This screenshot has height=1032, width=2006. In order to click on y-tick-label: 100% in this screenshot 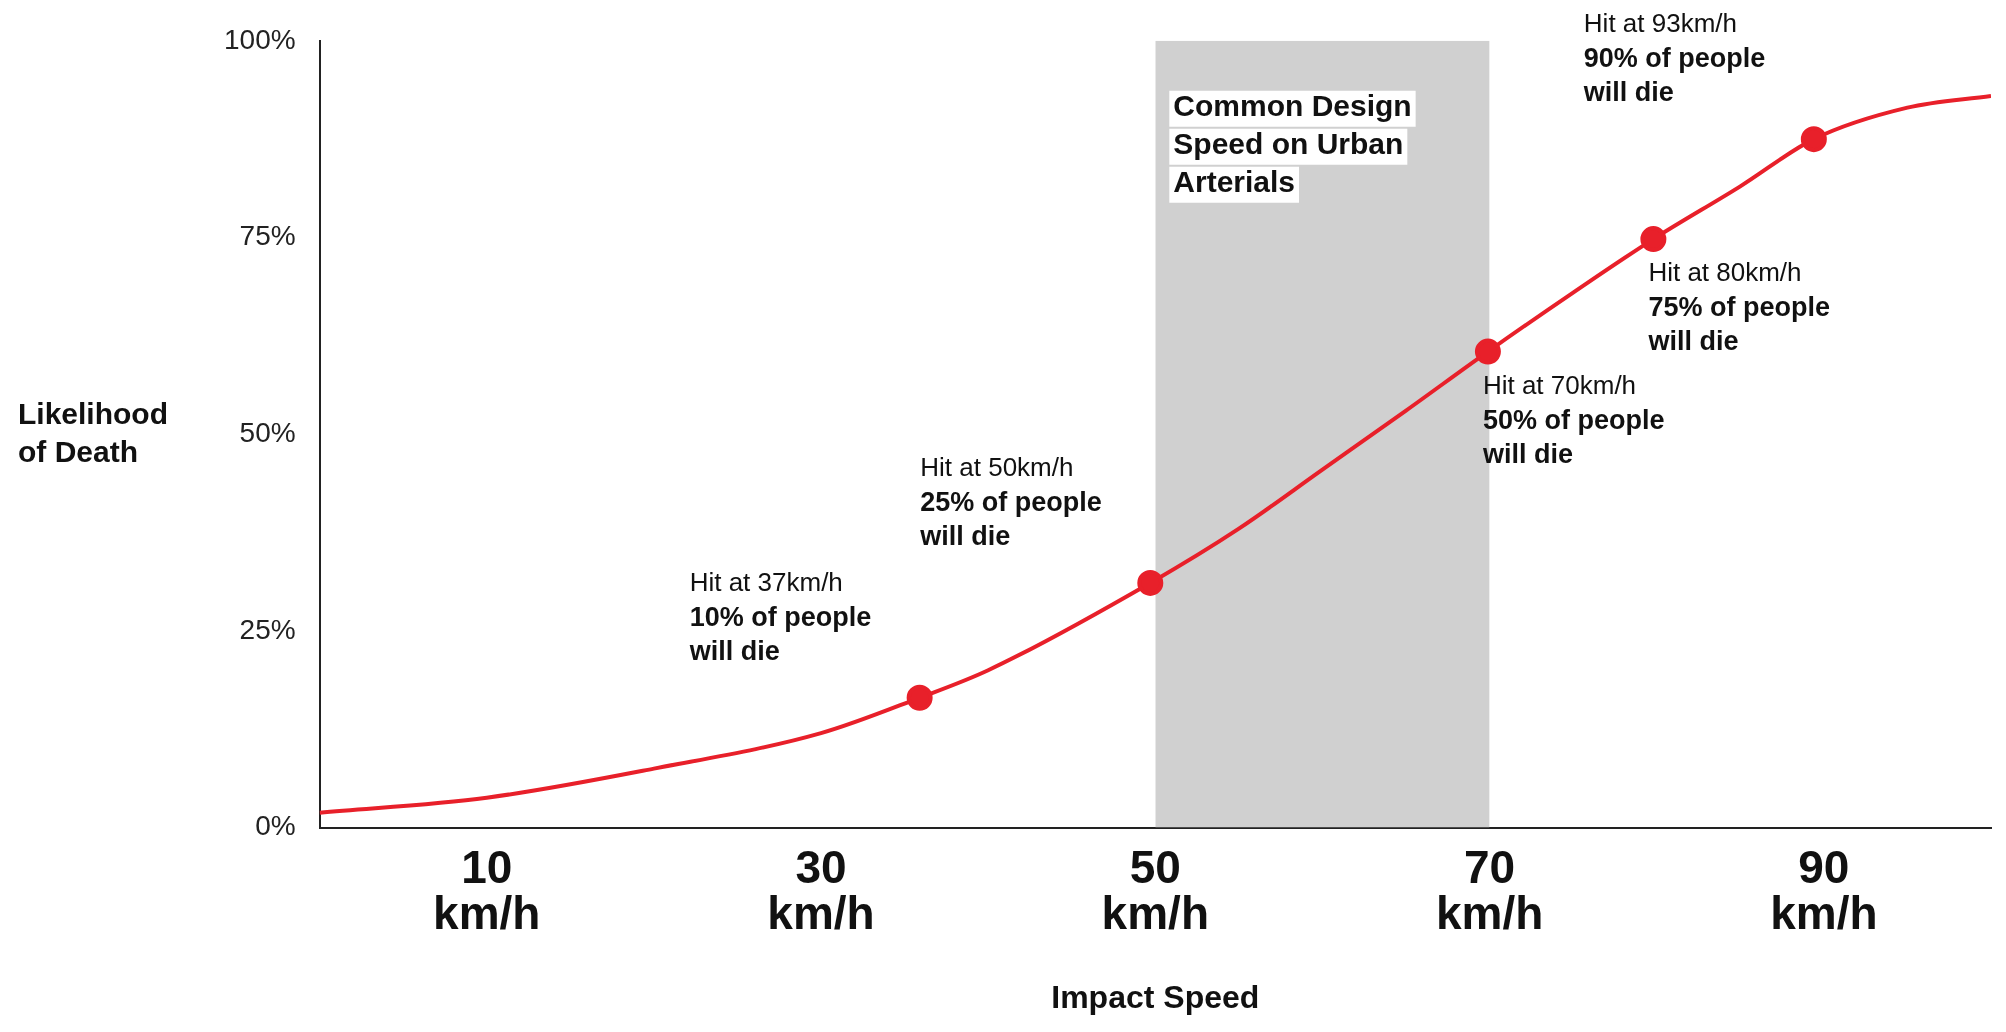, I will do `click(259, 39)`.